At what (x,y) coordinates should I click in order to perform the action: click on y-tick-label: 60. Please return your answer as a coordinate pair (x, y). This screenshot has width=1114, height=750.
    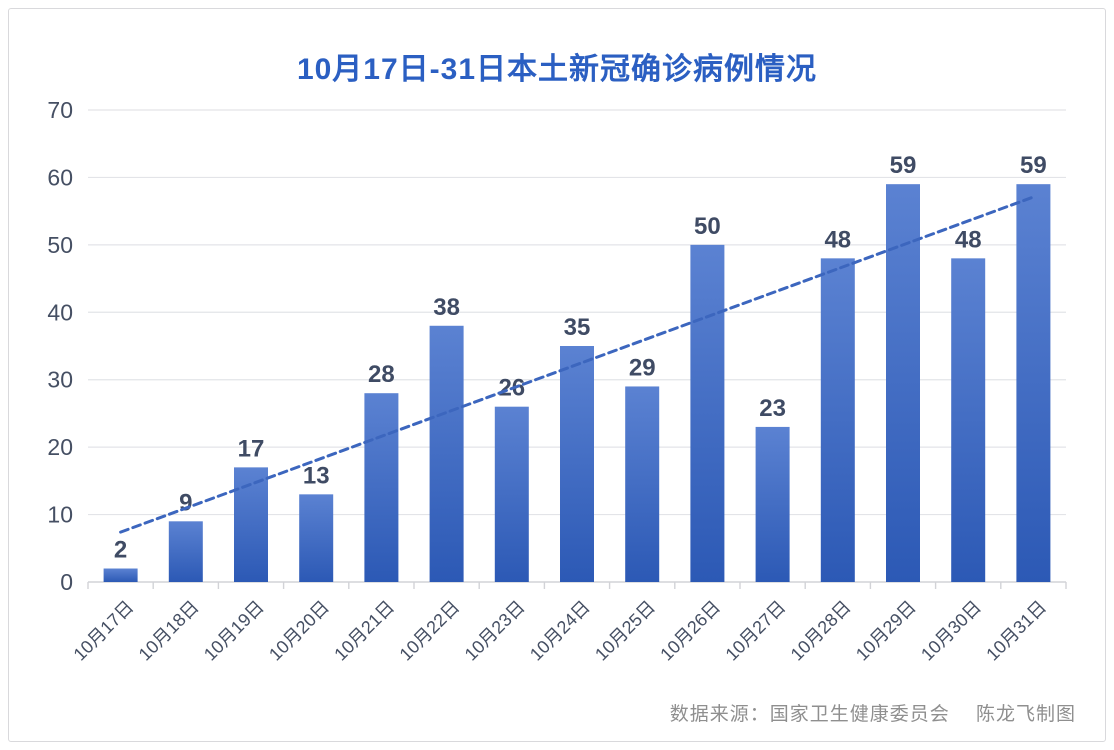
    Looking at the image, I should click on (60, 177).